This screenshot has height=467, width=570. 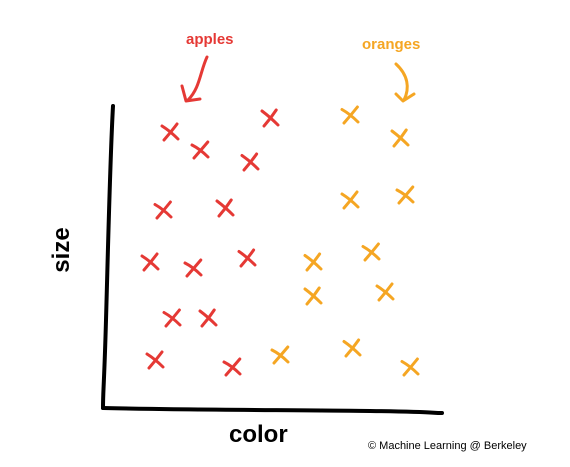 What do you see at coordinates (447, 446) in the screenshot?
I see `credit-text: © Machine Learning @ Berkeley` at bounding box center [447, 446].